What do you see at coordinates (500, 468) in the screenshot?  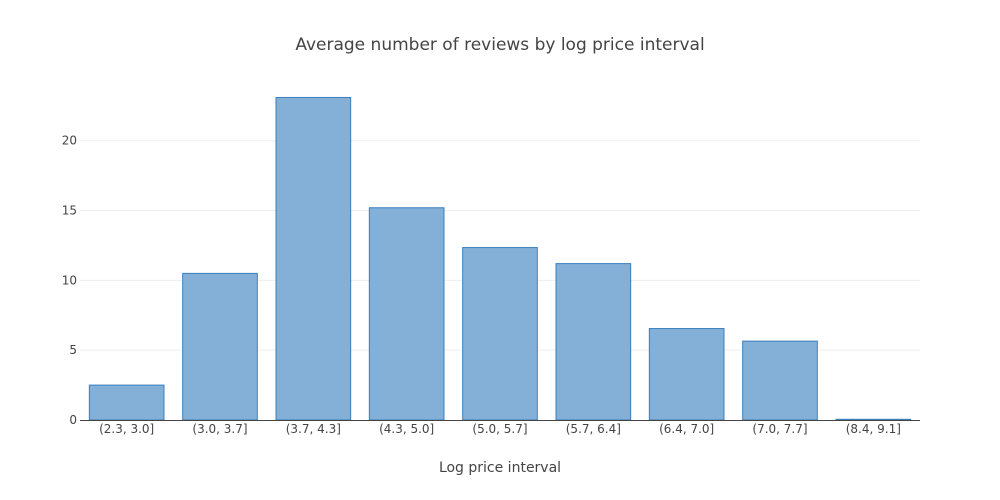 I see `x-axis-title: Log price interval` at bounding box center [500, 468].